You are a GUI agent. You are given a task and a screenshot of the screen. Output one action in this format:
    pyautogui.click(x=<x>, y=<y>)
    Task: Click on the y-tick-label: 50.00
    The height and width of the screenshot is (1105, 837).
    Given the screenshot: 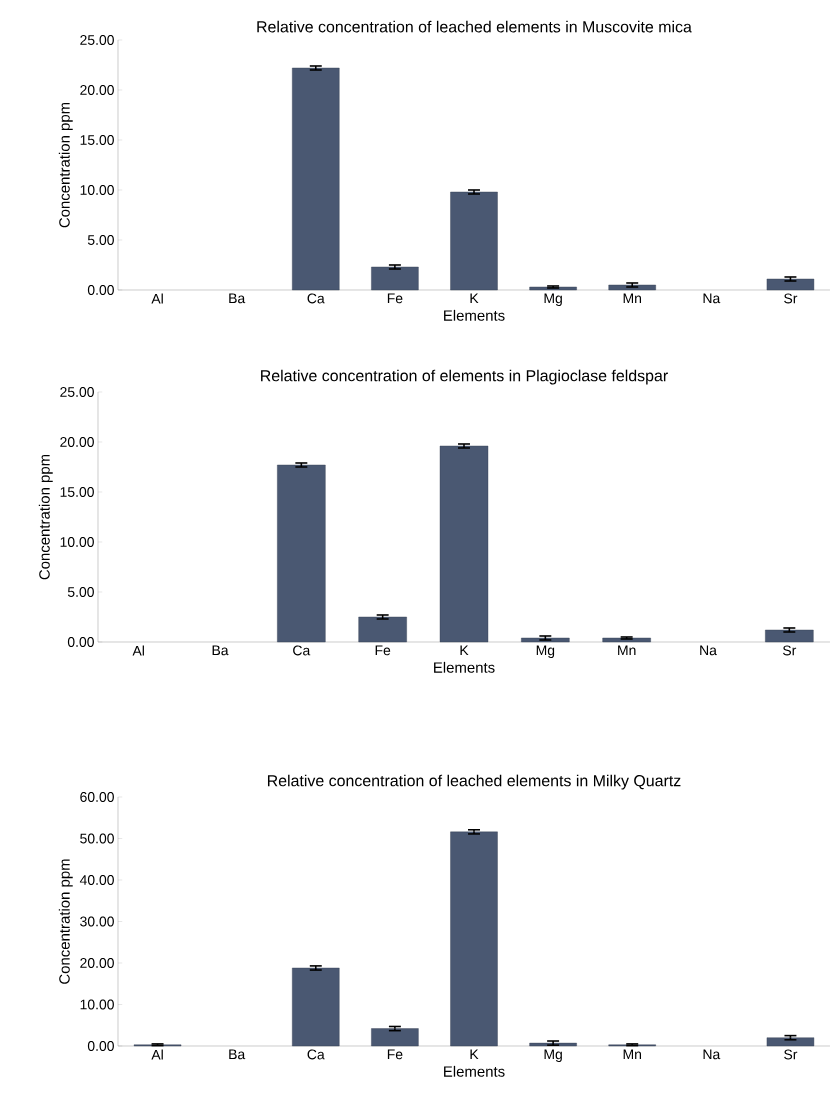 What is the action you would take?
    pyautogui.click(x=97, y=838)
    